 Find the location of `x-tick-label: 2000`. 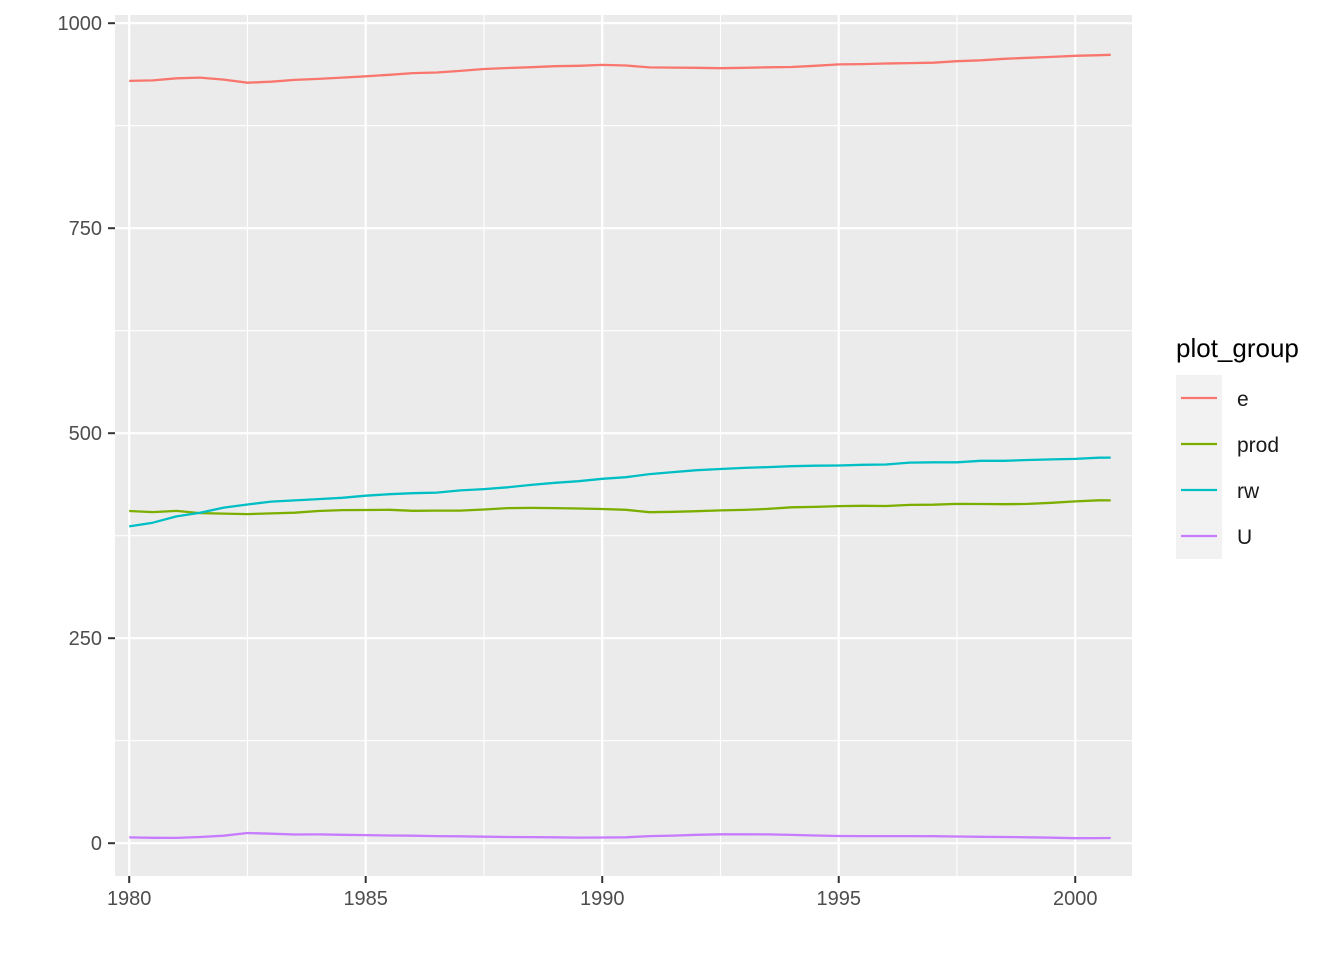

x-tick-label: 2000 is located at coordinates (1075, 899).